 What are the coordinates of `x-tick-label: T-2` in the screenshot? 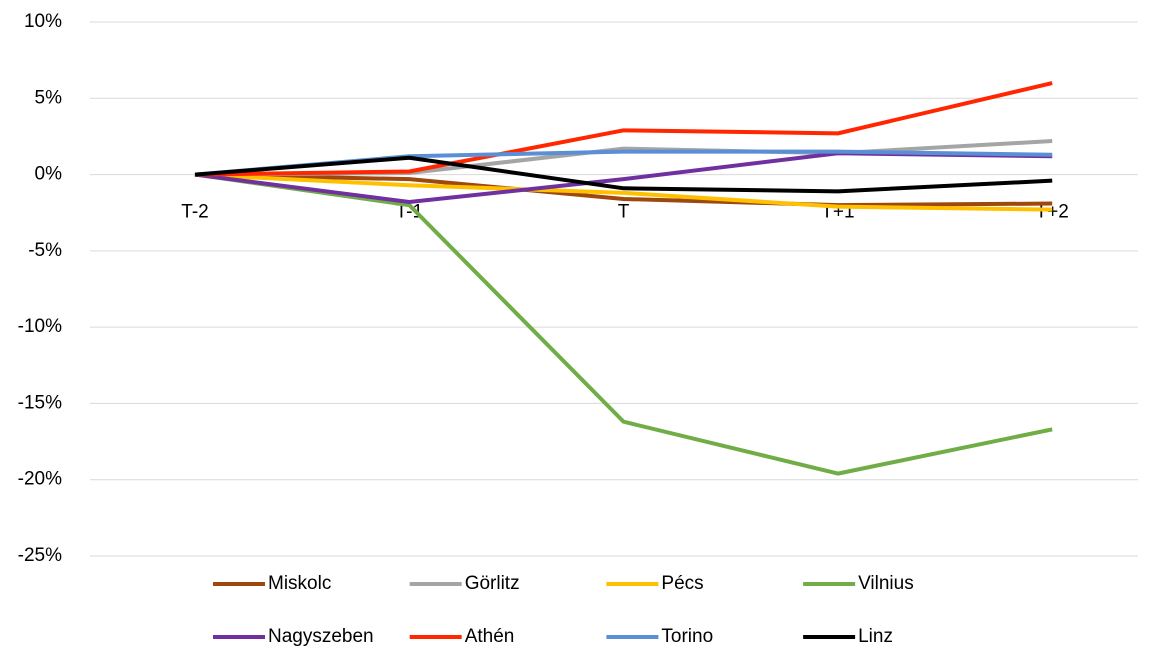 It's located at (194, 212).